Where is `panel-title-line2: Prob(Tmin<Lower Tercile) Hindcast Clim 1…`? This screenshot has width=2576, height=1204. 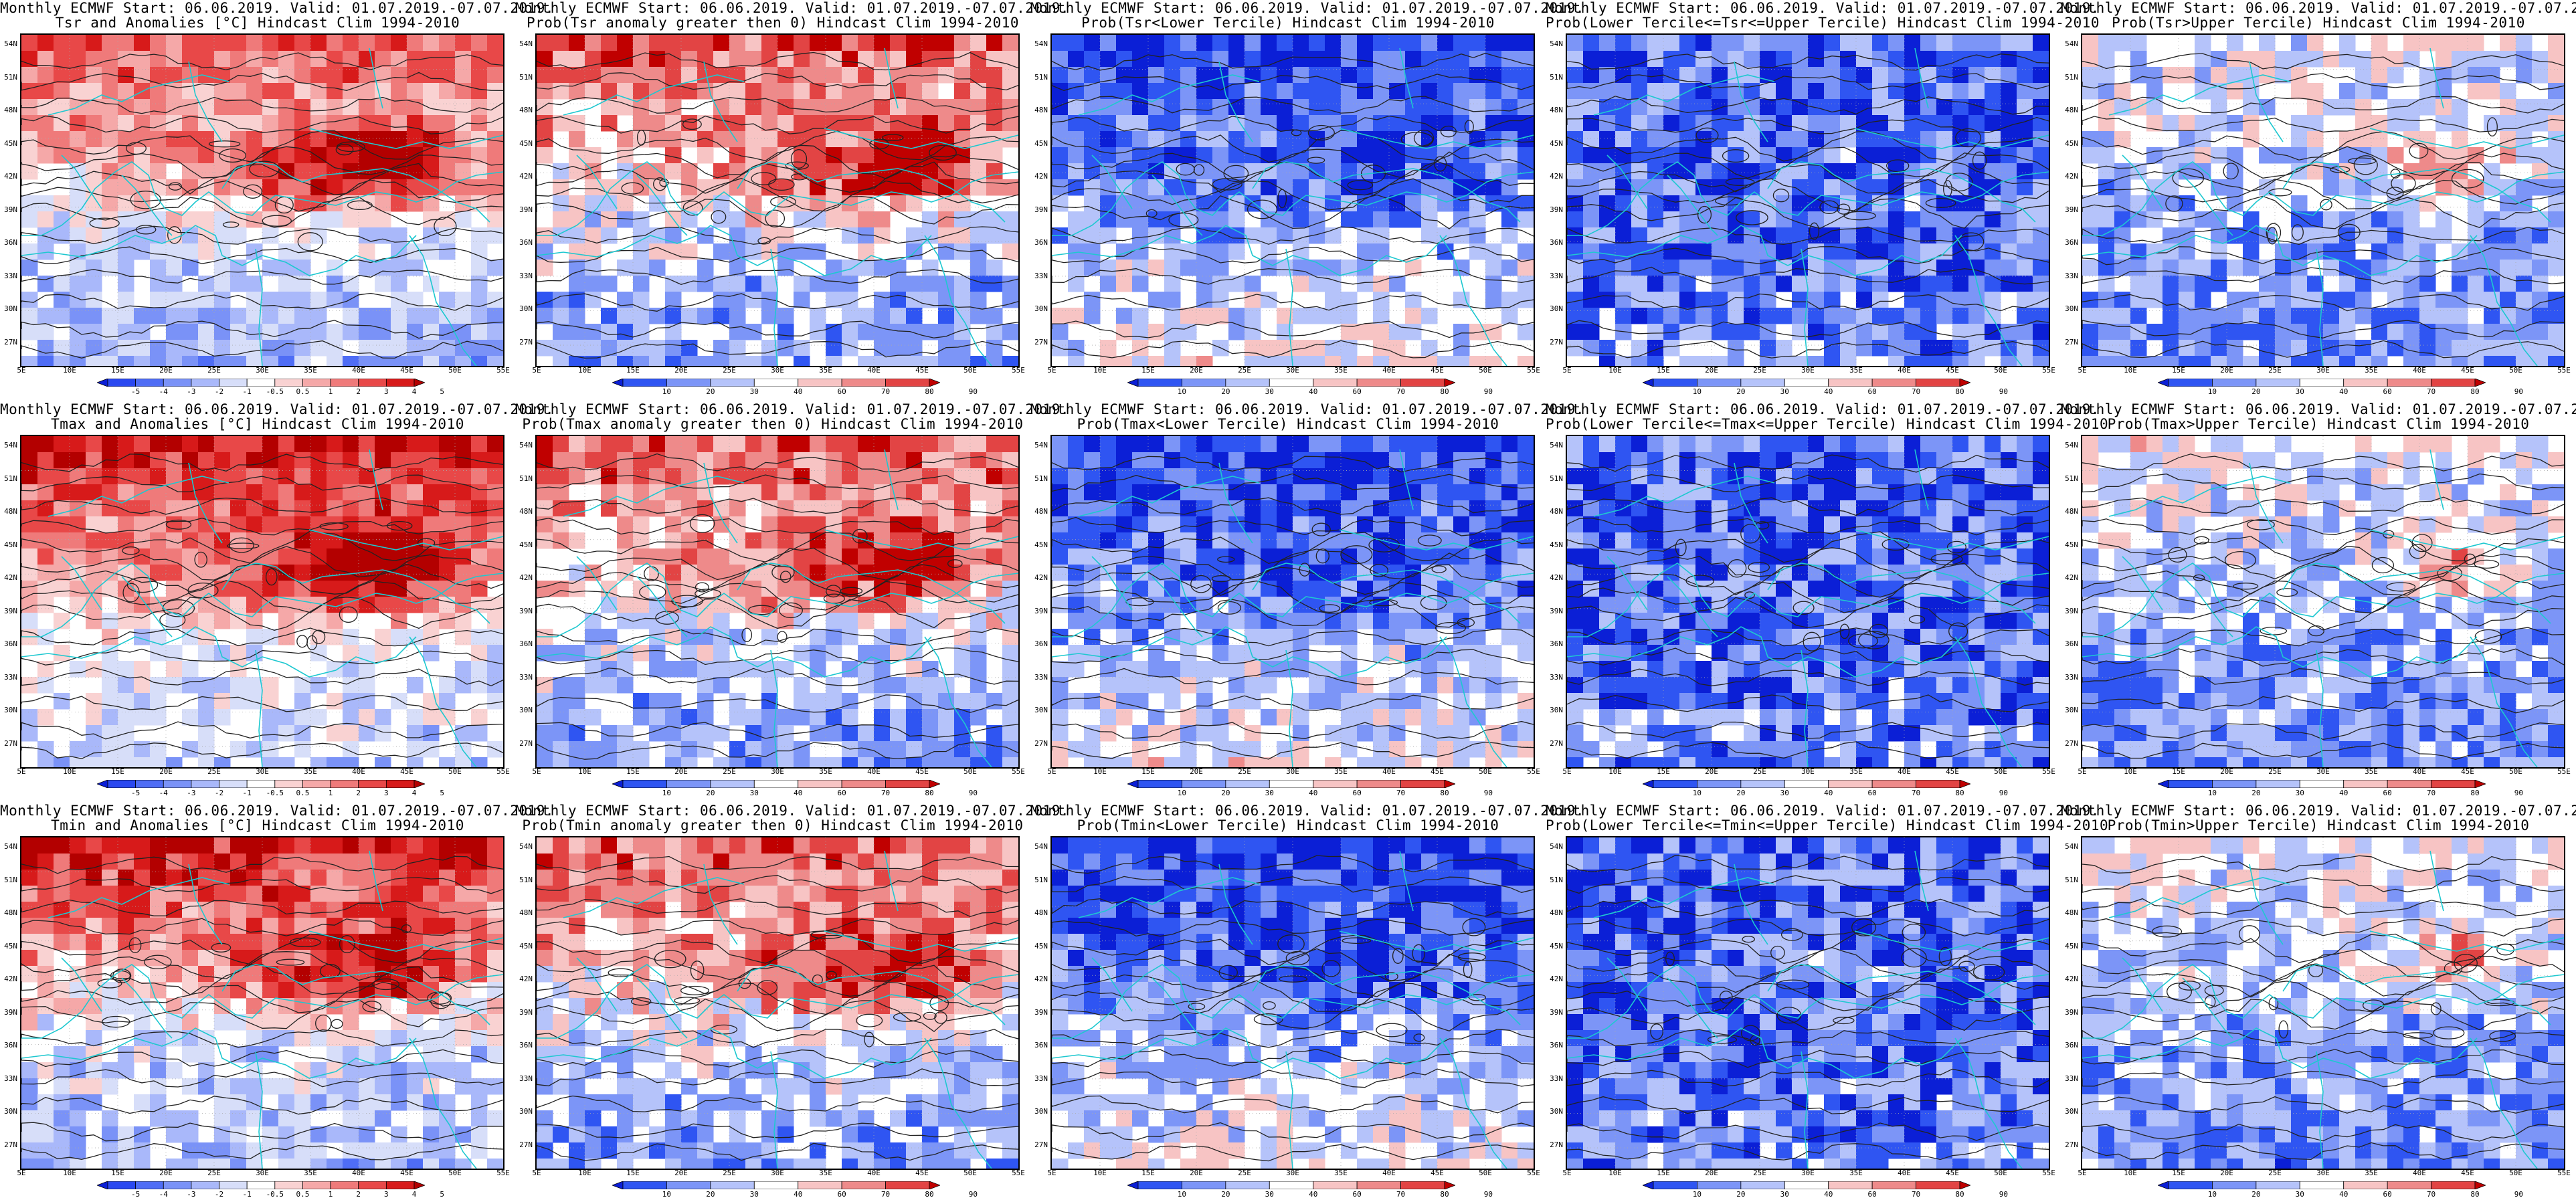 panel-title-line2: Prob(Tmin<Lower Tercile) Hindcast Clim 1… is located at coordinates (1288, 825).